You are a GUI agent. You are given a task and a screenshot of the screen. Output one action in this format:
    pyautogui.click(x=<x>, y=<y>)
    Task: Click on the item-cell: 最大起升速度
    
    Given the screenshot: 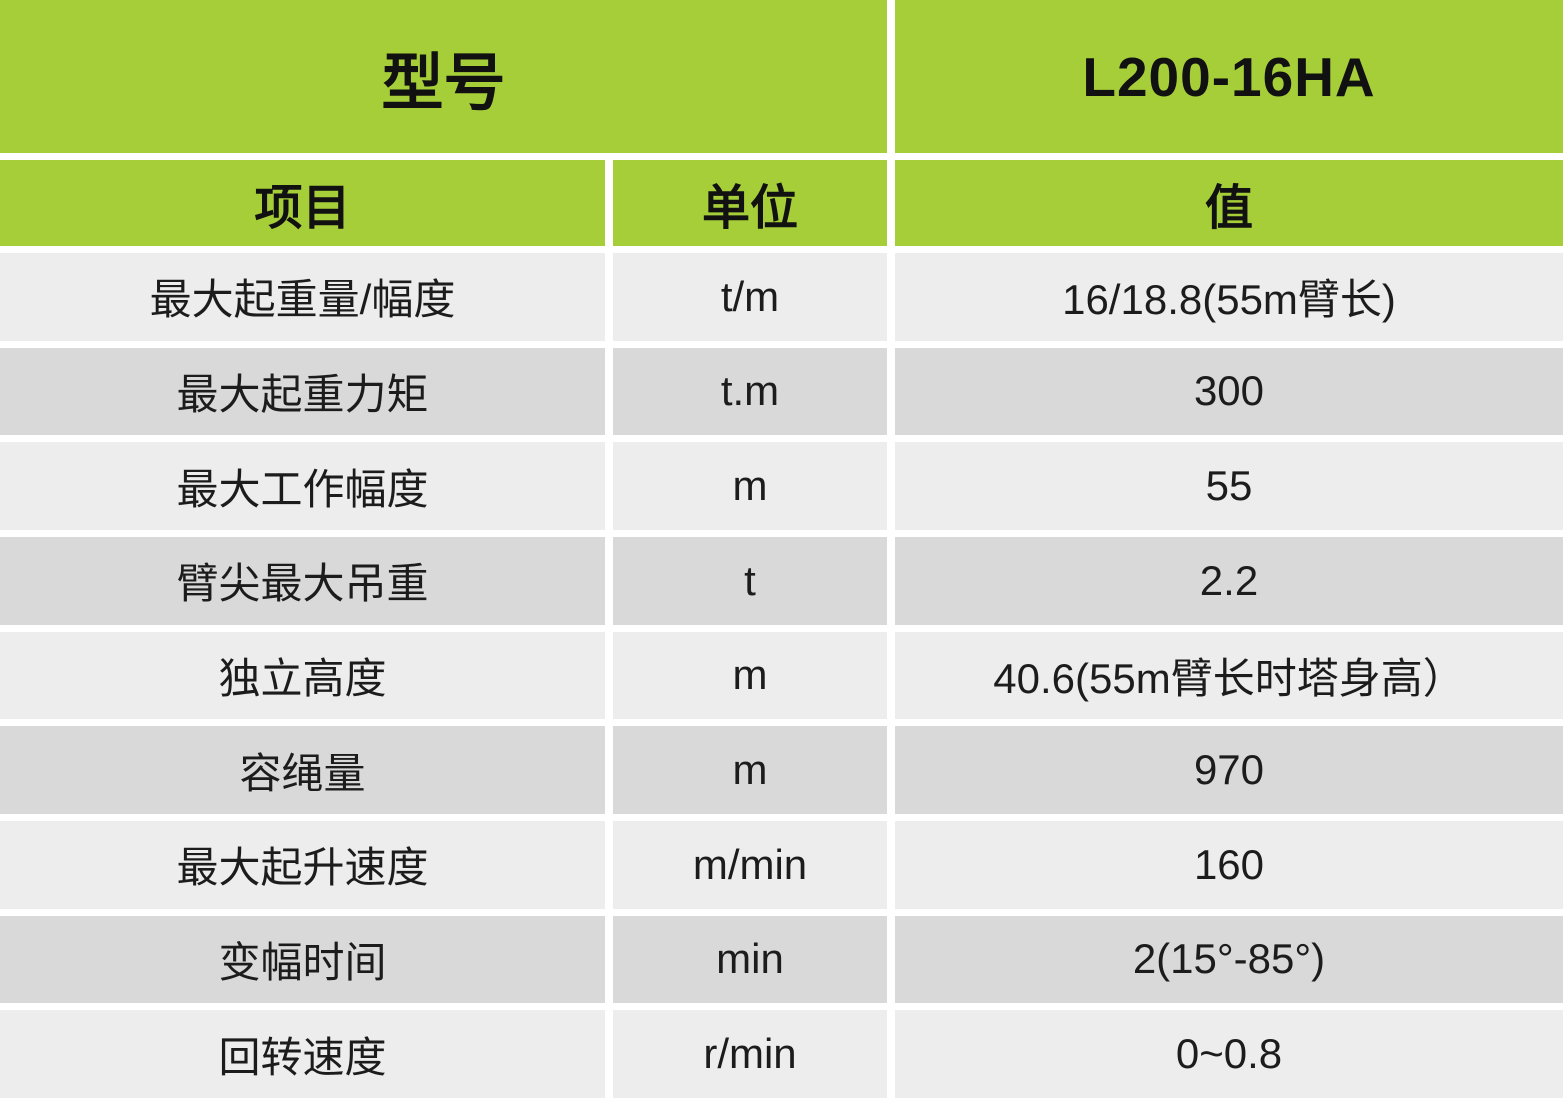 What is the action you would take?
    pyautogui.click(x=302, y=864)
    